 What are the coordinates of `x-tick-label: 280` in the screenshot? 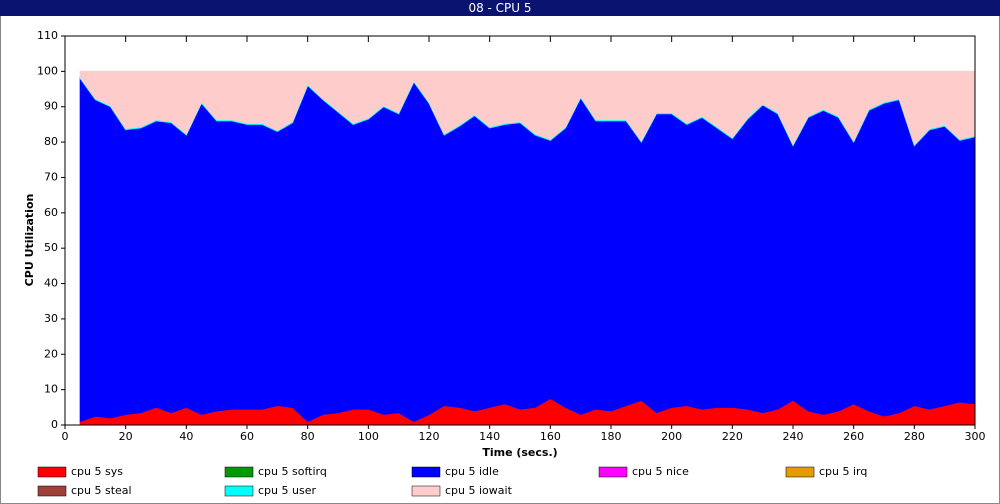 It's located at (914, 436).